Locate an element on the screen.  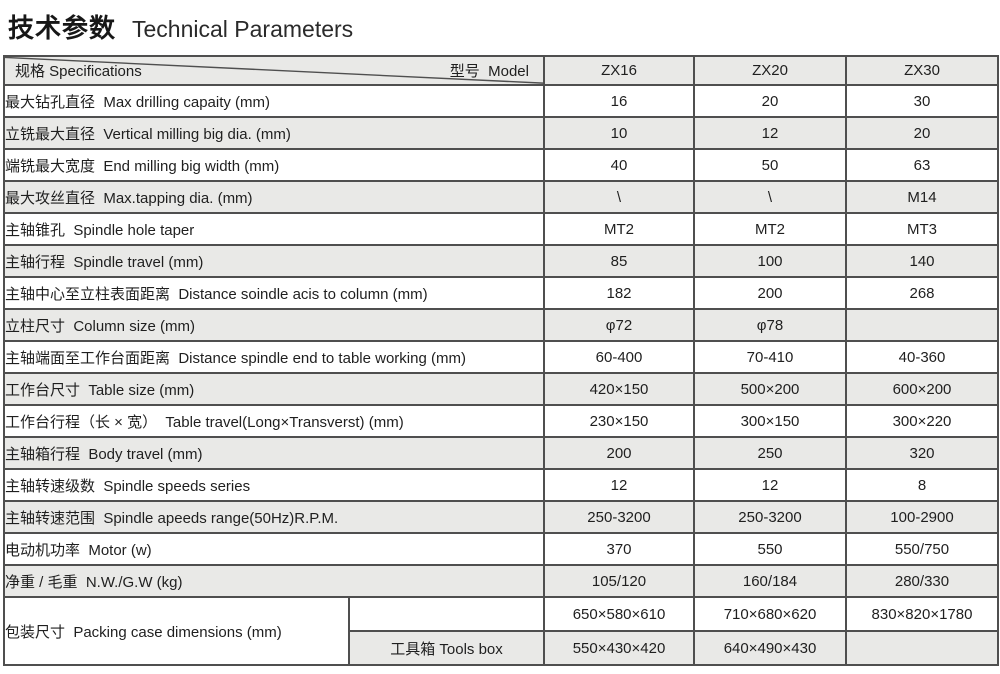
cell-value: 280/330 is located at coordinates (922, 581).